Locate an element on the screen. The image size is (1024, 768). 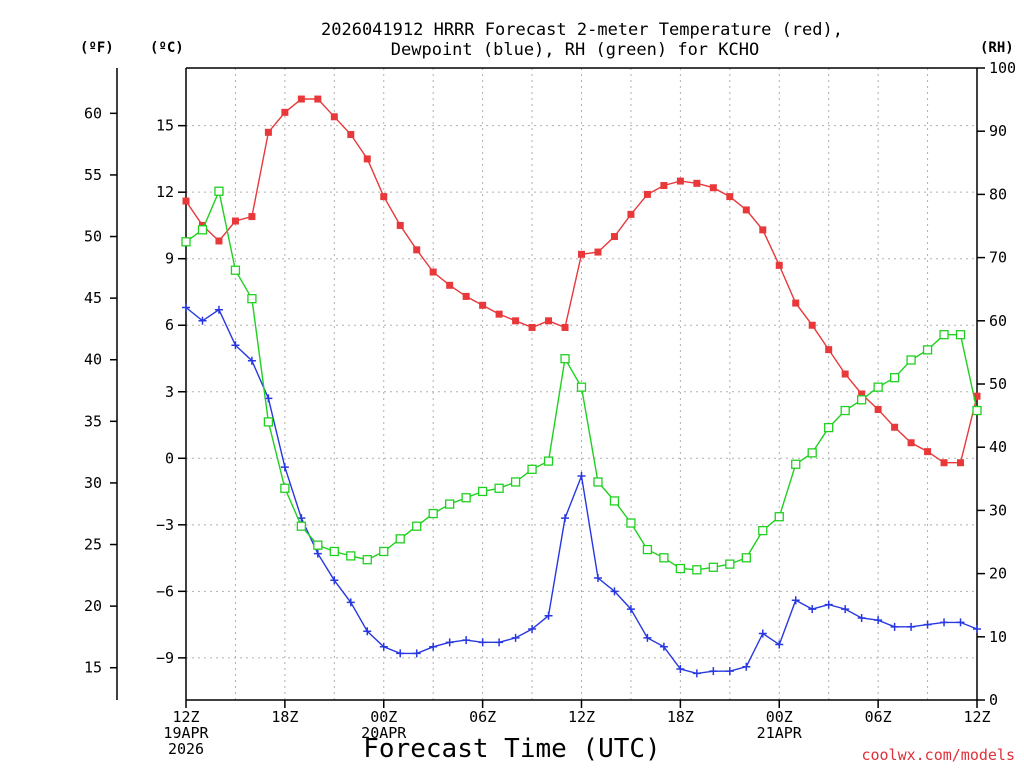
celsius-tick-label: 12 is located at coordinates (165, 192).